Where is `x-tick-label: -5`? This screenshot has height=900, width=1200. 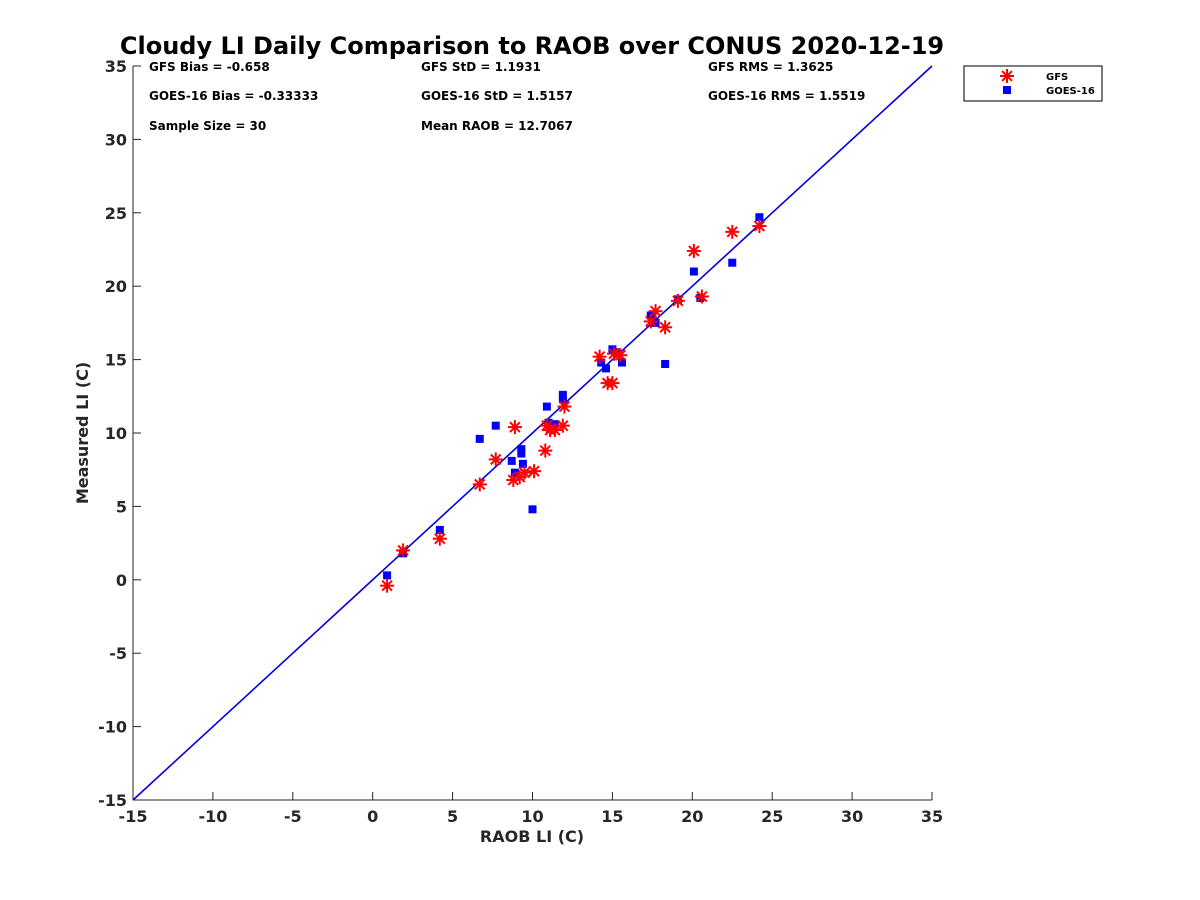
x-tick-label: -5 is located at coordinates (293, 816).